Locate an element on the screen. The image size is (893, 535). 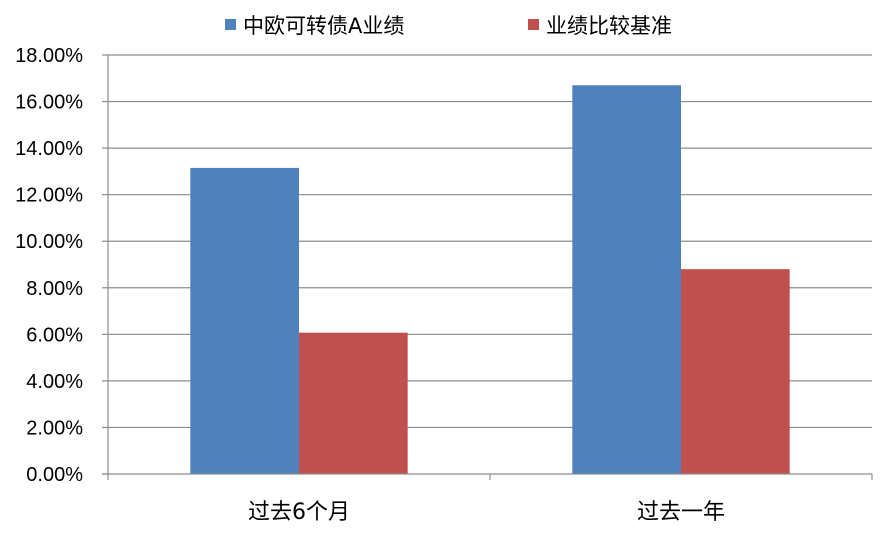
y-tick-label: 18.00% is located at coordinates (49, 56).